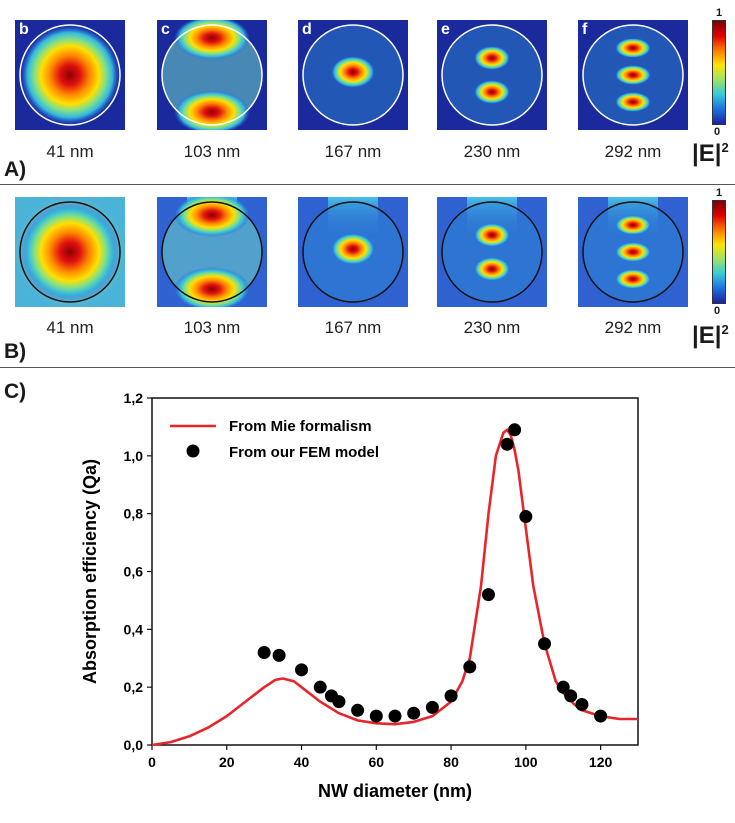 The image size is (735, 823). Describe the element at coordinates (134, 398) in the screenshot. I see `y-tick-label: 1,2` at that location.